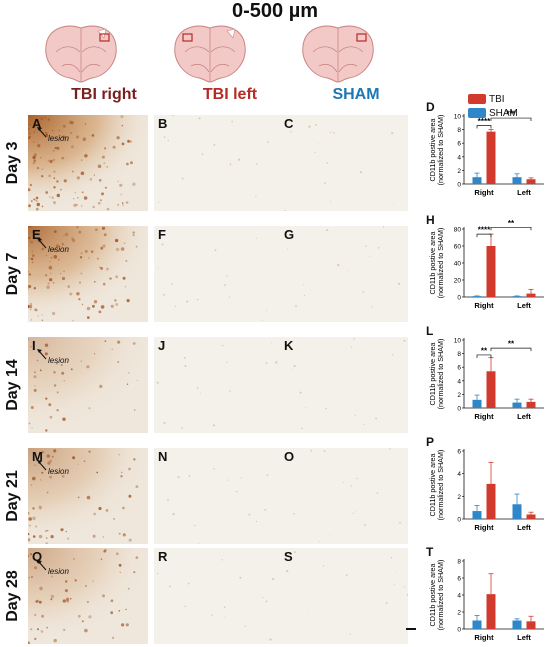 The width and height of the screenshot is (550, 647). I want to click on chart-panel-letter: T, so click(430, 552).